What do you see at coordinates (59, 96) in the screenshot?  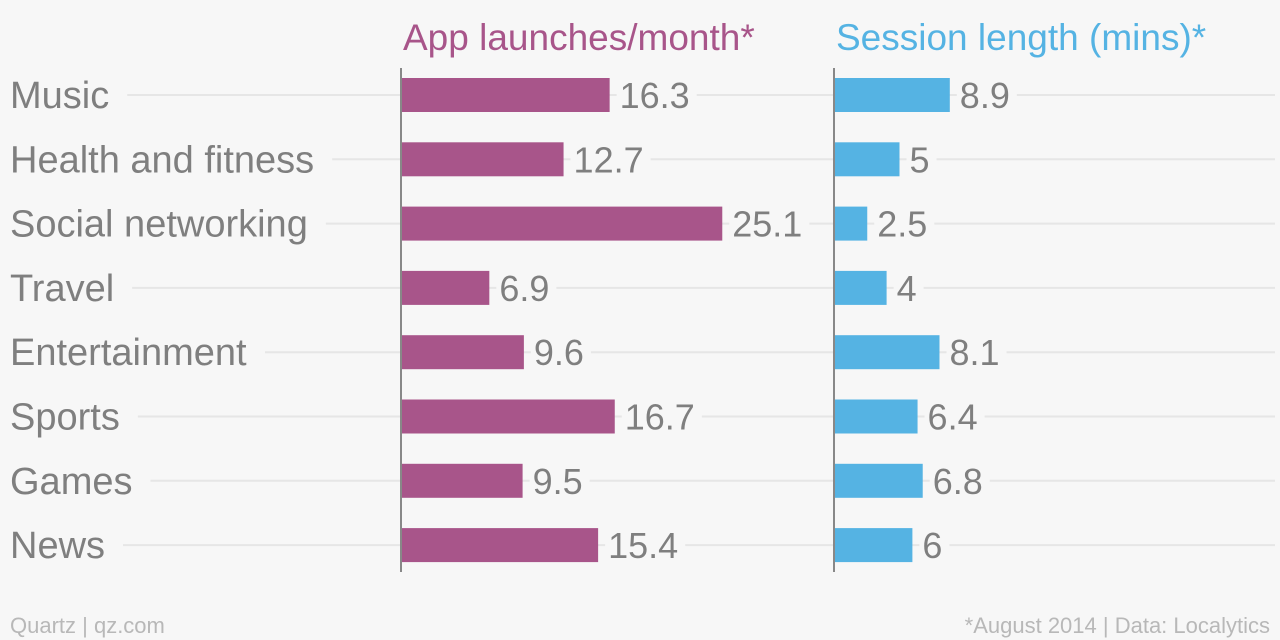 I see `category-label-music: Music` at bounding box center [59, 96].